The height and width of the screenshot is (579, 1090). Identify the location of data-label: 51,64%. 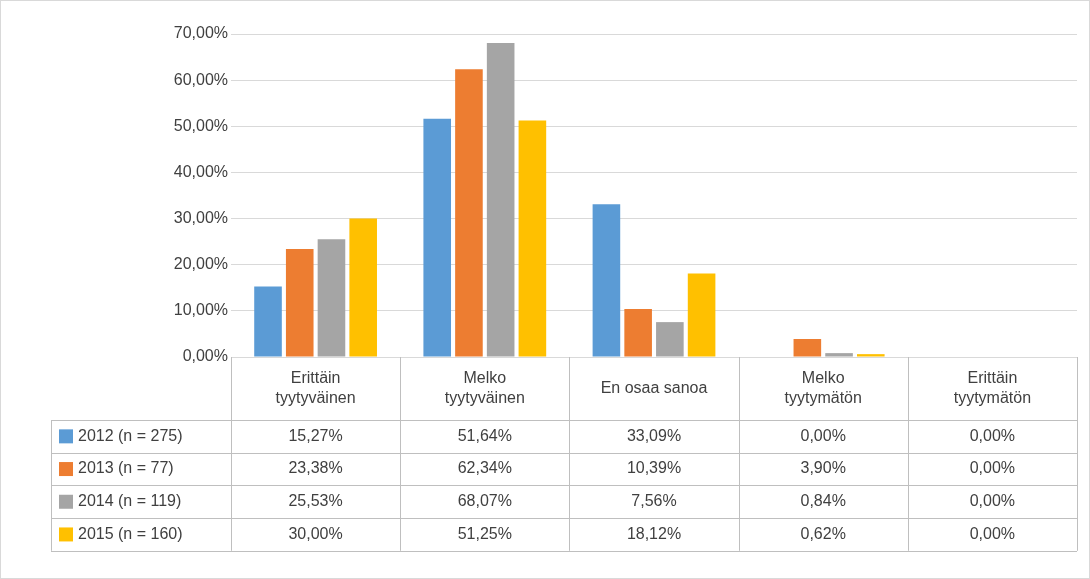
(484, 435).